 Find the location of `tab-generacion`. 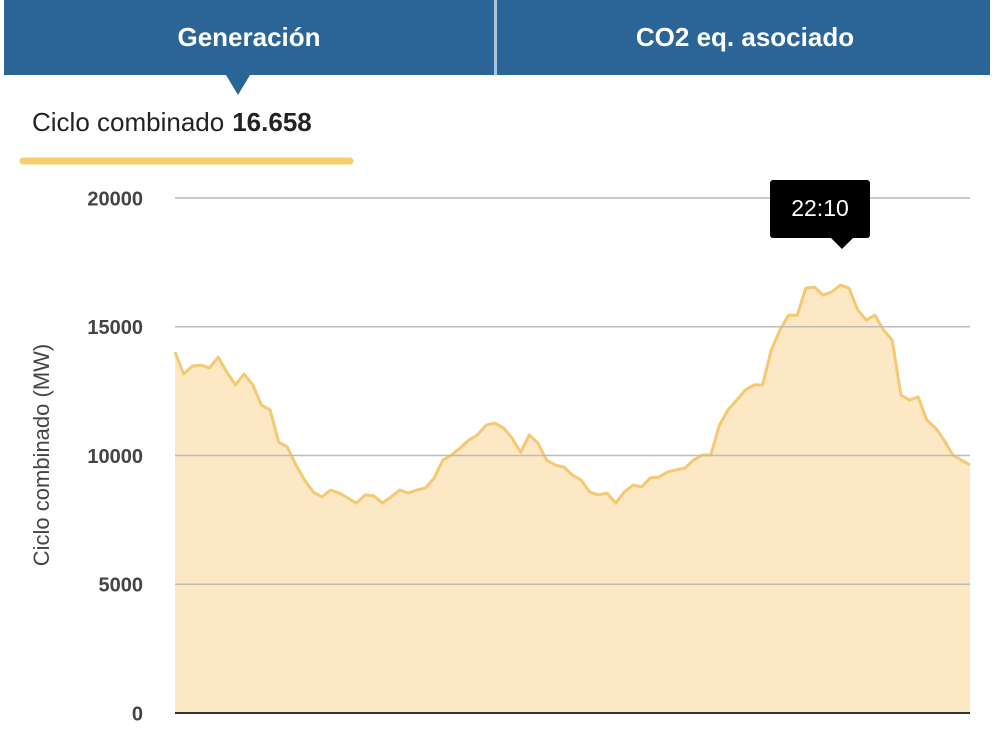

tab-generacion is located at coordinates (249, 37).